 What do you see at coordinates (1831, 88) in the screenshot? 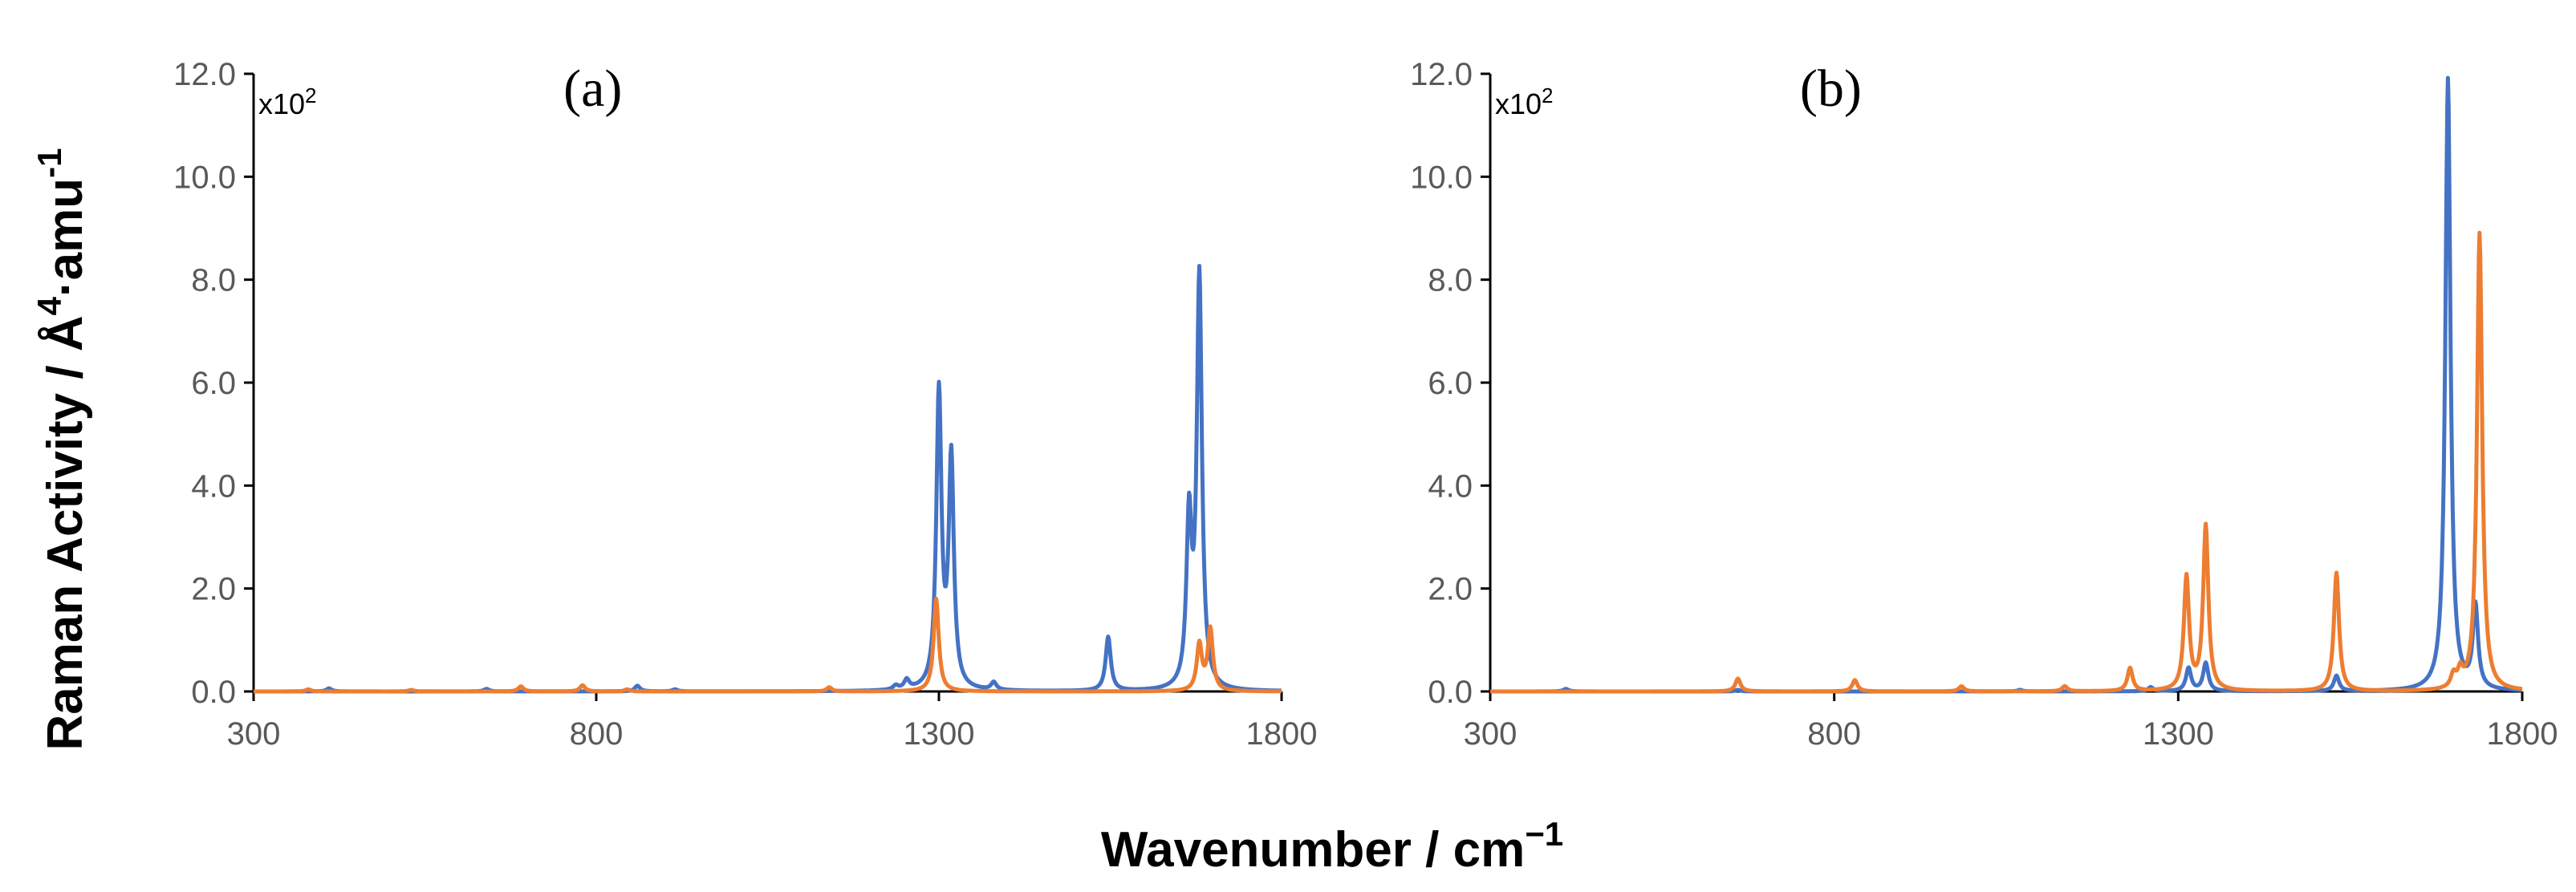
I see `panel-label: (b)` at bounding box center [1831, 88].